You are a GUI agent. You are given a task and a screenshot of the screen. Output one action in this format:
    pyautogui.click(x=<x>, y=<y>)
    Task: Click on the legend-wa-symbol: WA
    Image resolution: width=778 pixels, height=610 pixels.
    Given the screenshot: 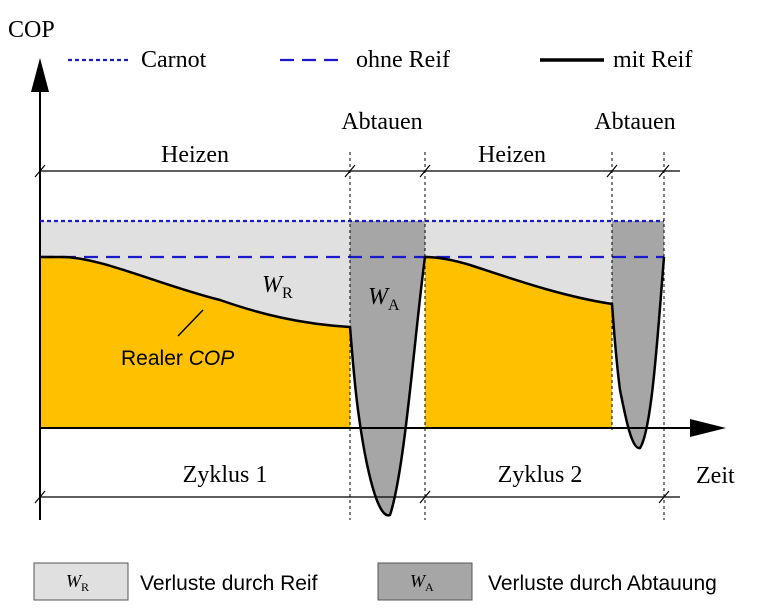 What is the action you would take?
    pyautogui.click(x=422, y=582)
    